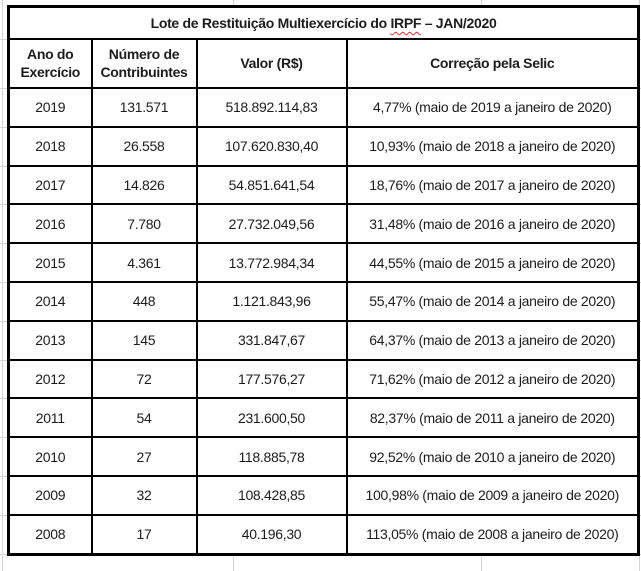 This screenshot has height=571, width=641. I want to click on title-misspelled-word: IRPF, so click(406, 23).